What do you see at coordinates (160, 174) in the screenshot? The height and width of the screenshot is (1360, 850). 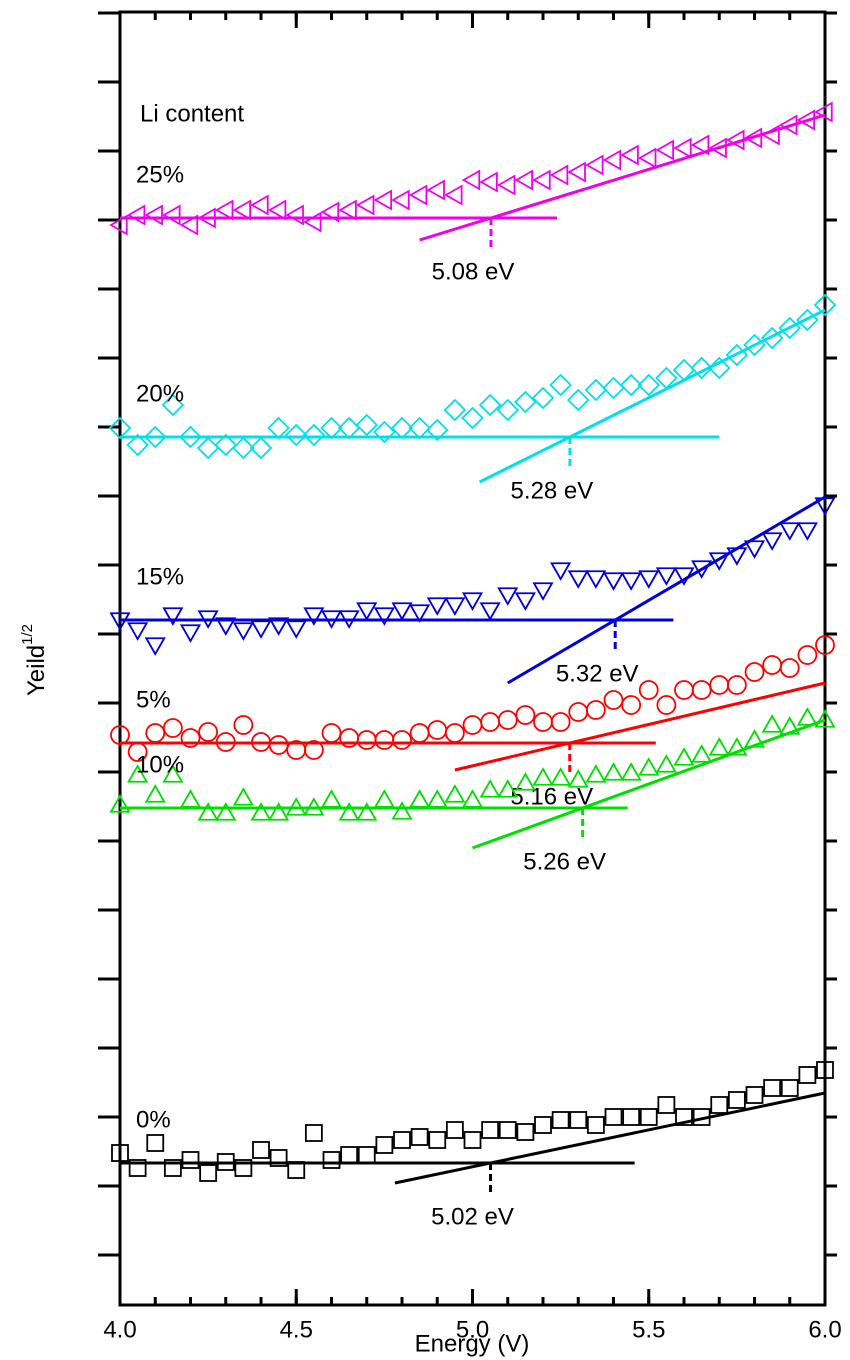 I see `legend-label: 25%` at bounding box center [160, 174].